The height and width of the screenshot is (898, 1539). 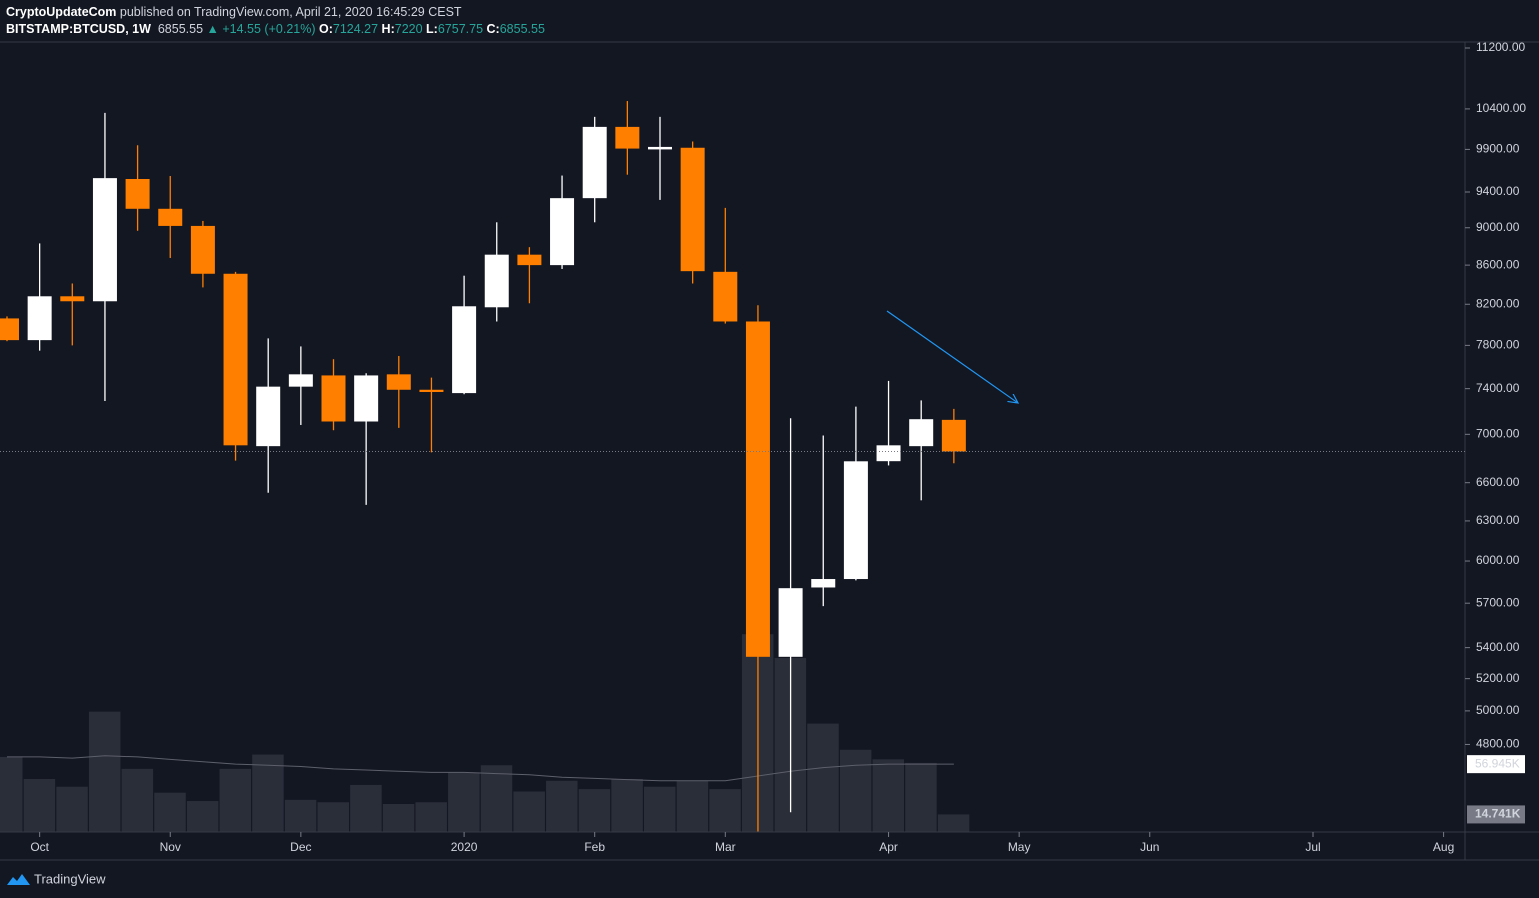 What do you see at coordinates (1498, 678) in the screenshot?
I see `y-tick-label: 5200.00` at bounding box center [1498, 678].